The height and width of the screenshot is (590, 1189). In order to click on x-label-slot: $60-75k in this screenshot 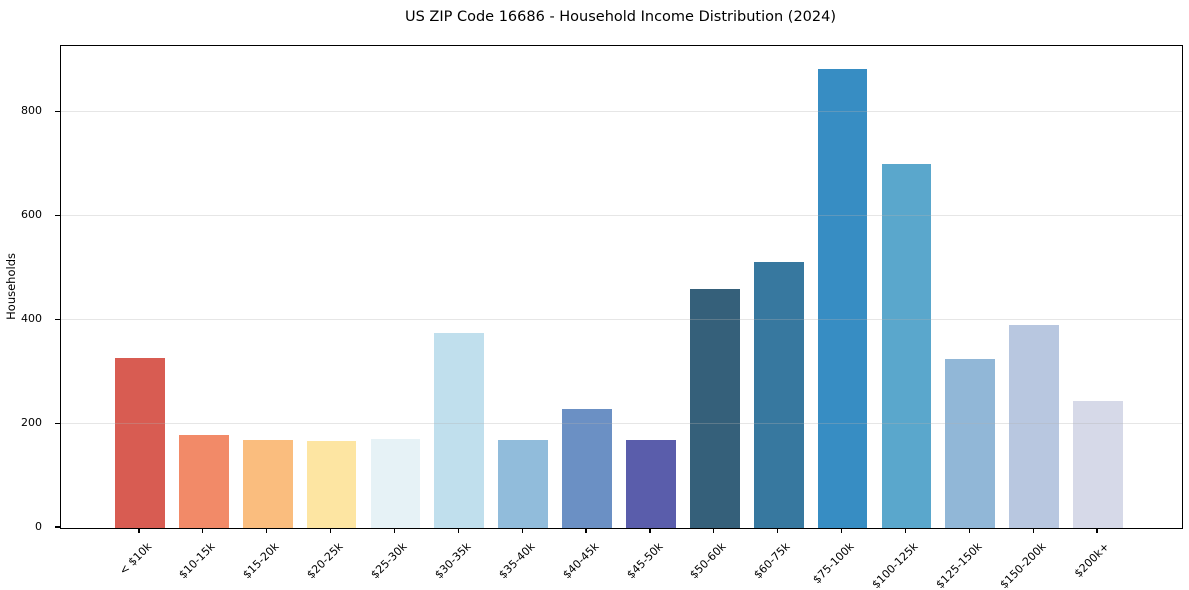, I will do `click(778, 561)`.